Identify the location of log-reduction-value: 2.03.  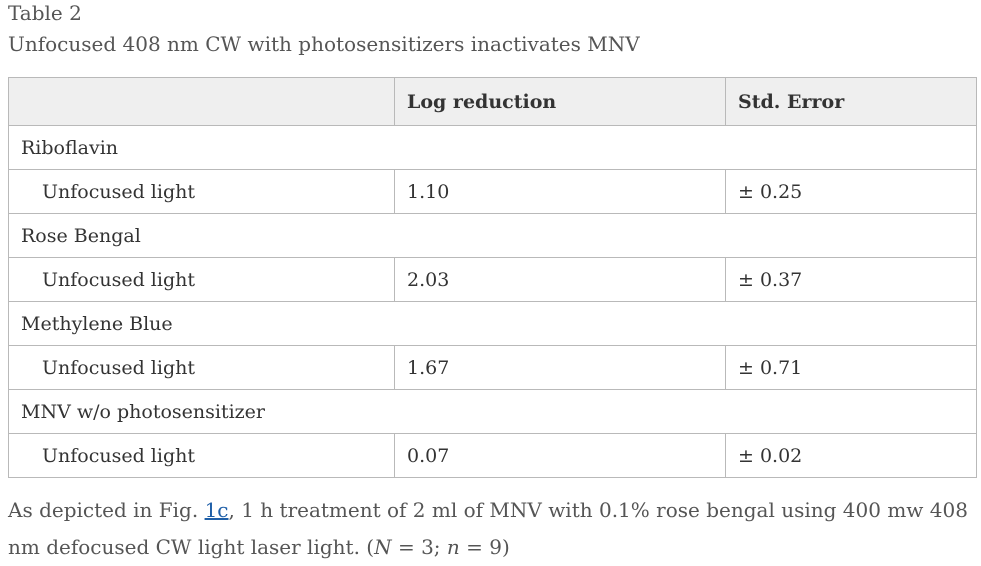
(560, 279).